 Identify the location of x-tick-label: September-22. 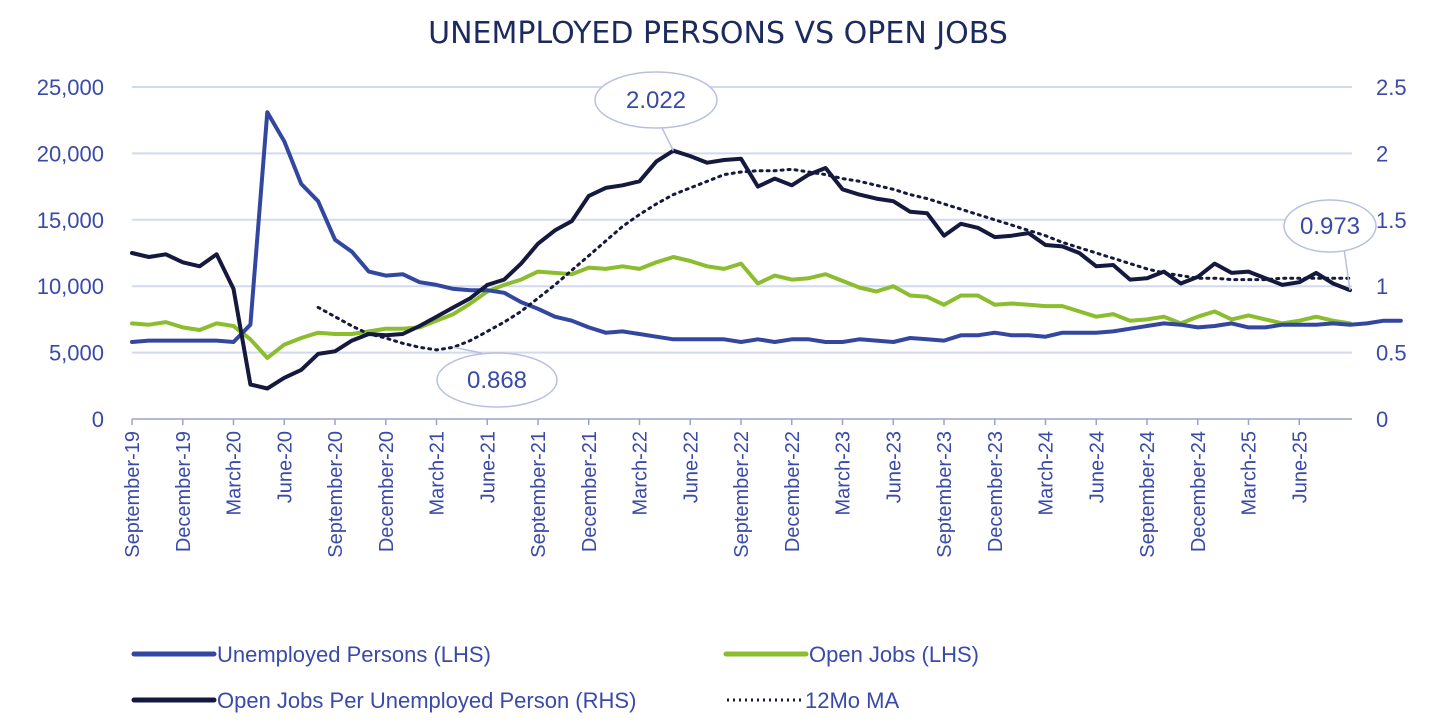
(742, 494).